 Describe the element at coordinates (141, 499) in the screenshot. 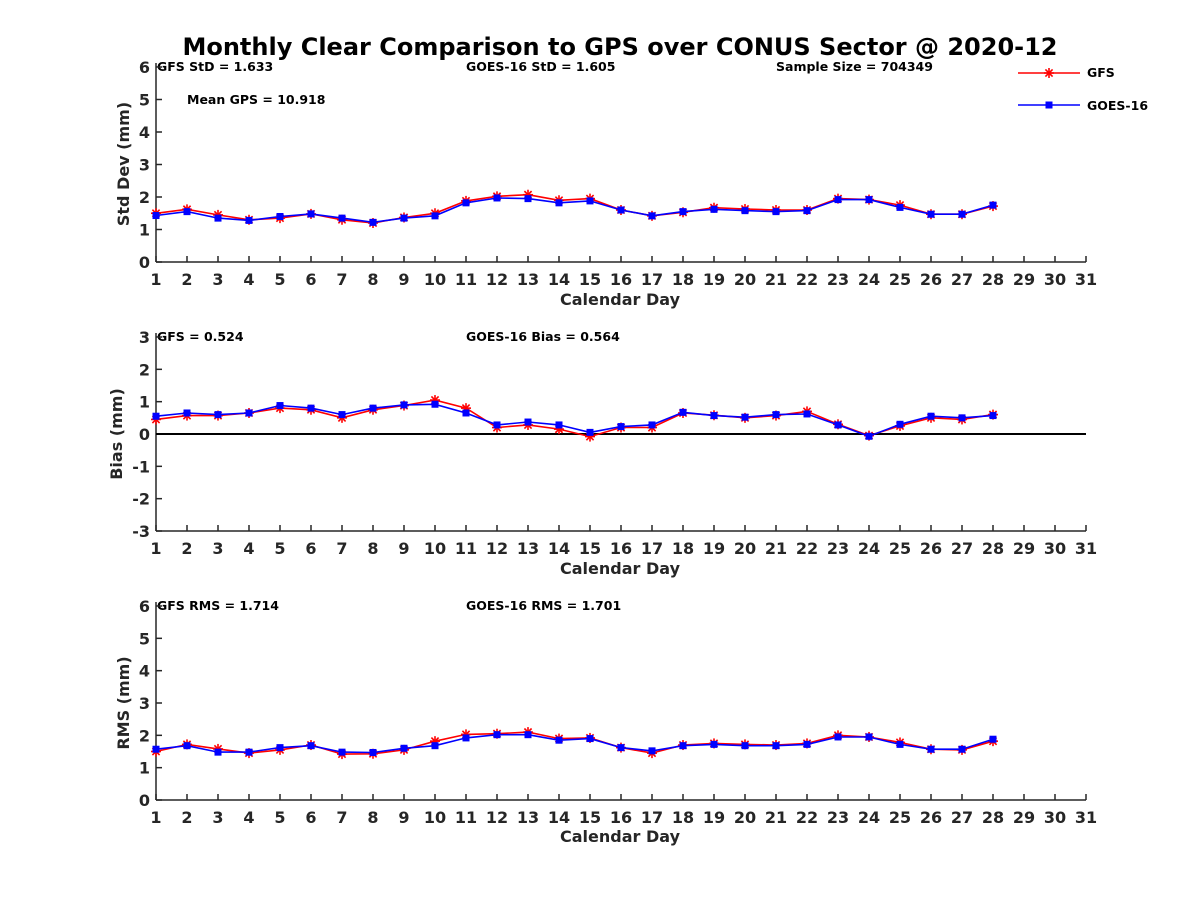

I see `bias-y-tick-label: -2` at that location.